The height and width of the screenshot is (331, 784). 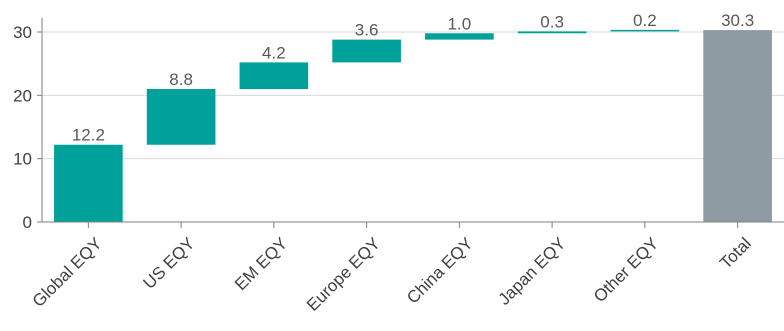 What do you see at coordinates (88, 135) in the screenshot?
I see `data-label-global-eqy: 12.2` at bounding box center [88, 135].